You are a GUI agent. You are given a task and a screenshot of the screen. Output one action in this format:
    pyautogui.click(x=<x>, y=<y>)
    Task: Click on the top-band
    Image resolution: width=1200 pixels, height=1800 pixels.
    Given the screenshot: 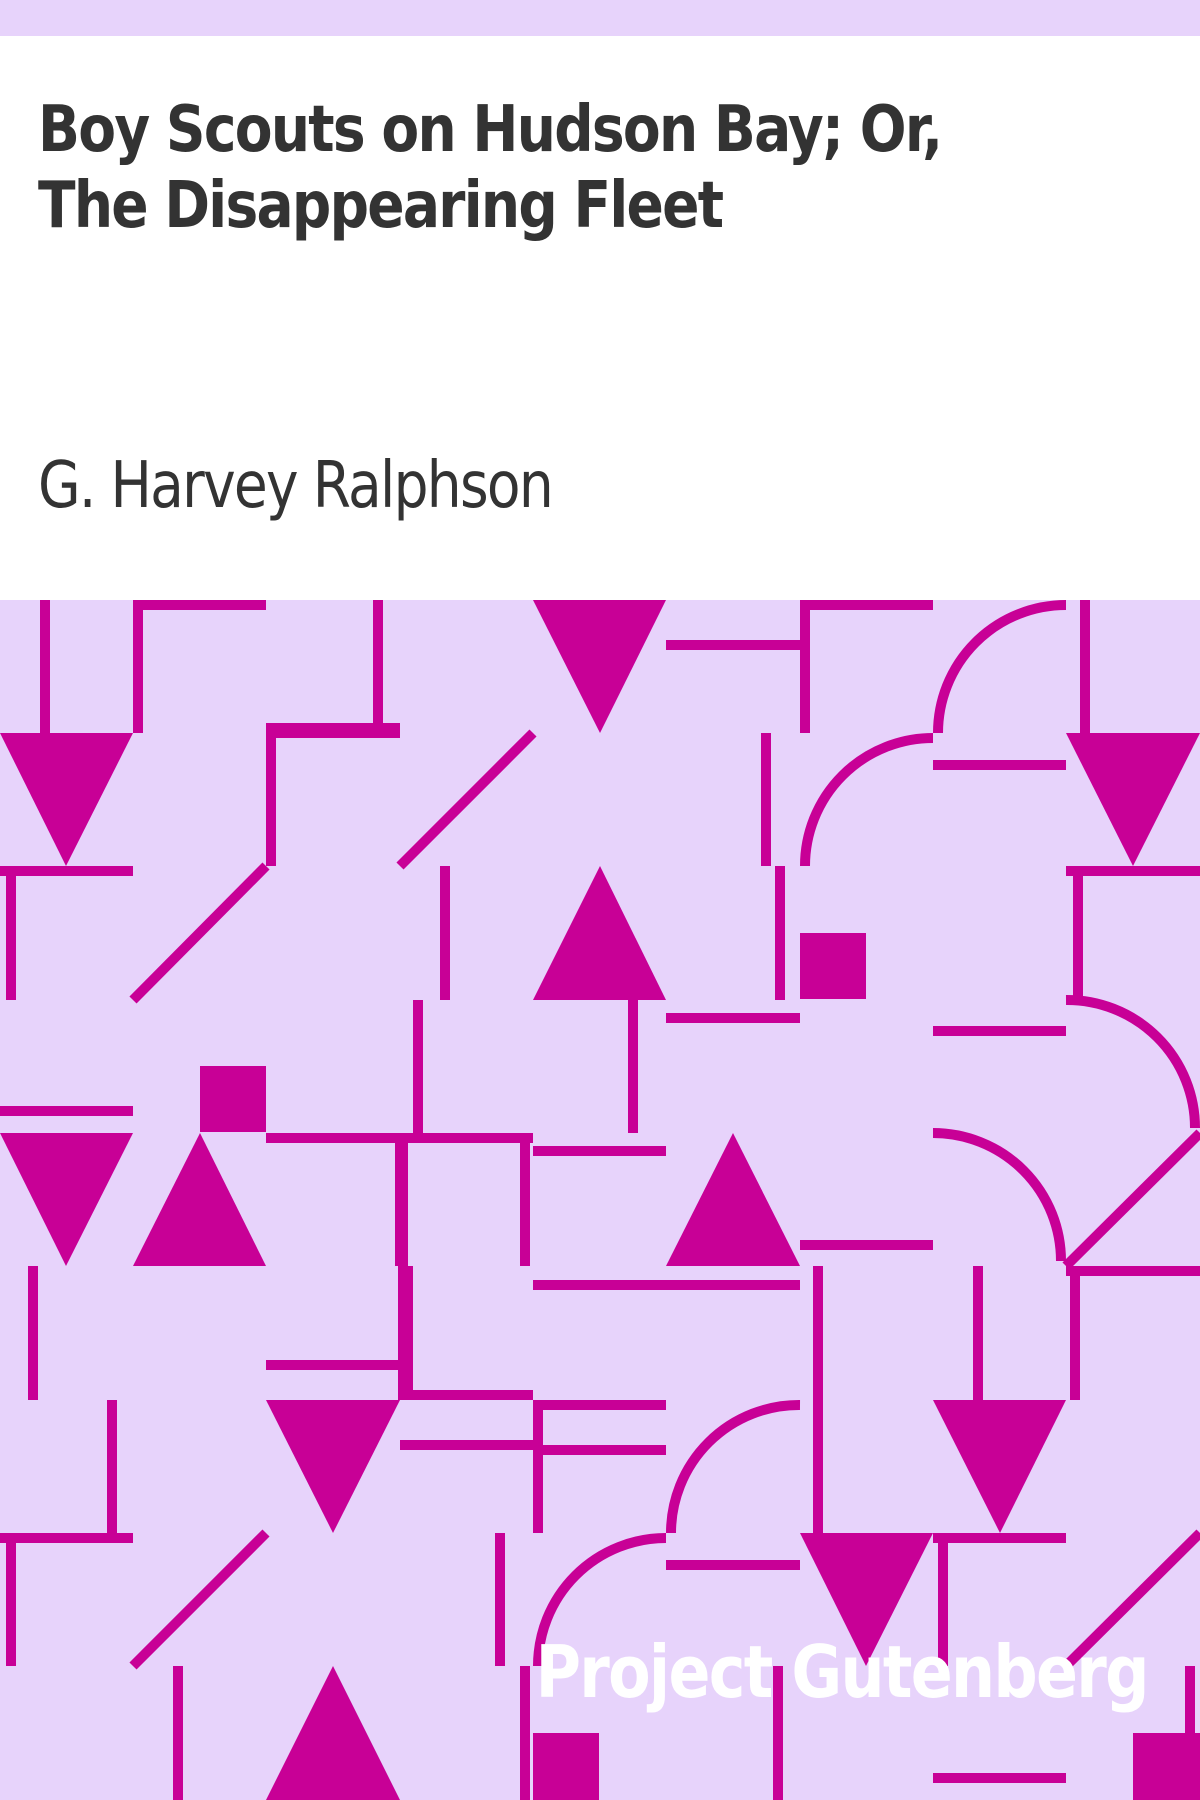 What is the action you would take?
    pyautogui.click(x=600, y=18)
    